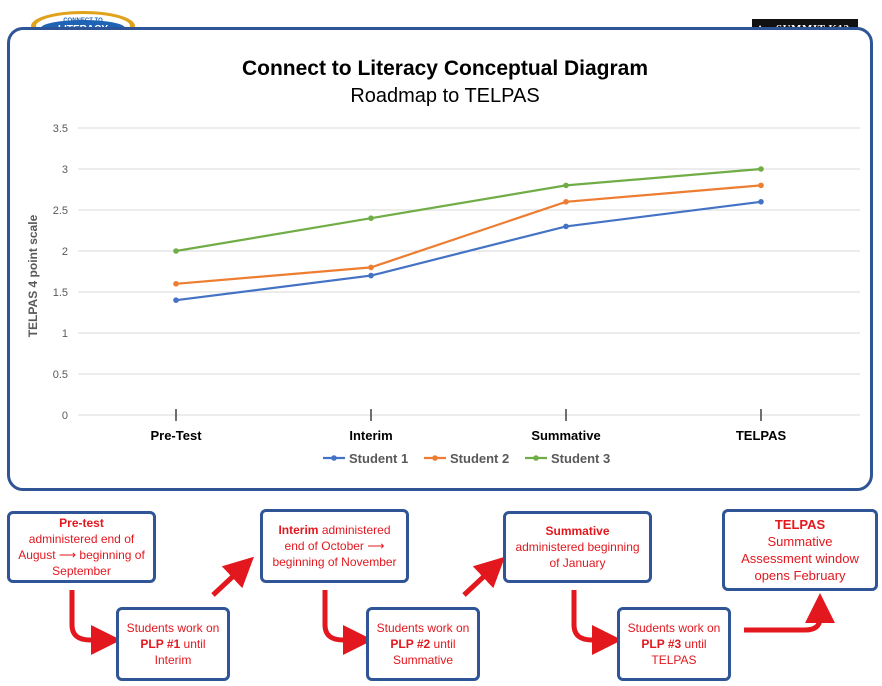 Image resolution: width=882 pixels, height=686 pixels. What do you see at coordinates (577, 531) in the screenshot?
I see `summative-title: Summative` at bounding box center [577, 531].